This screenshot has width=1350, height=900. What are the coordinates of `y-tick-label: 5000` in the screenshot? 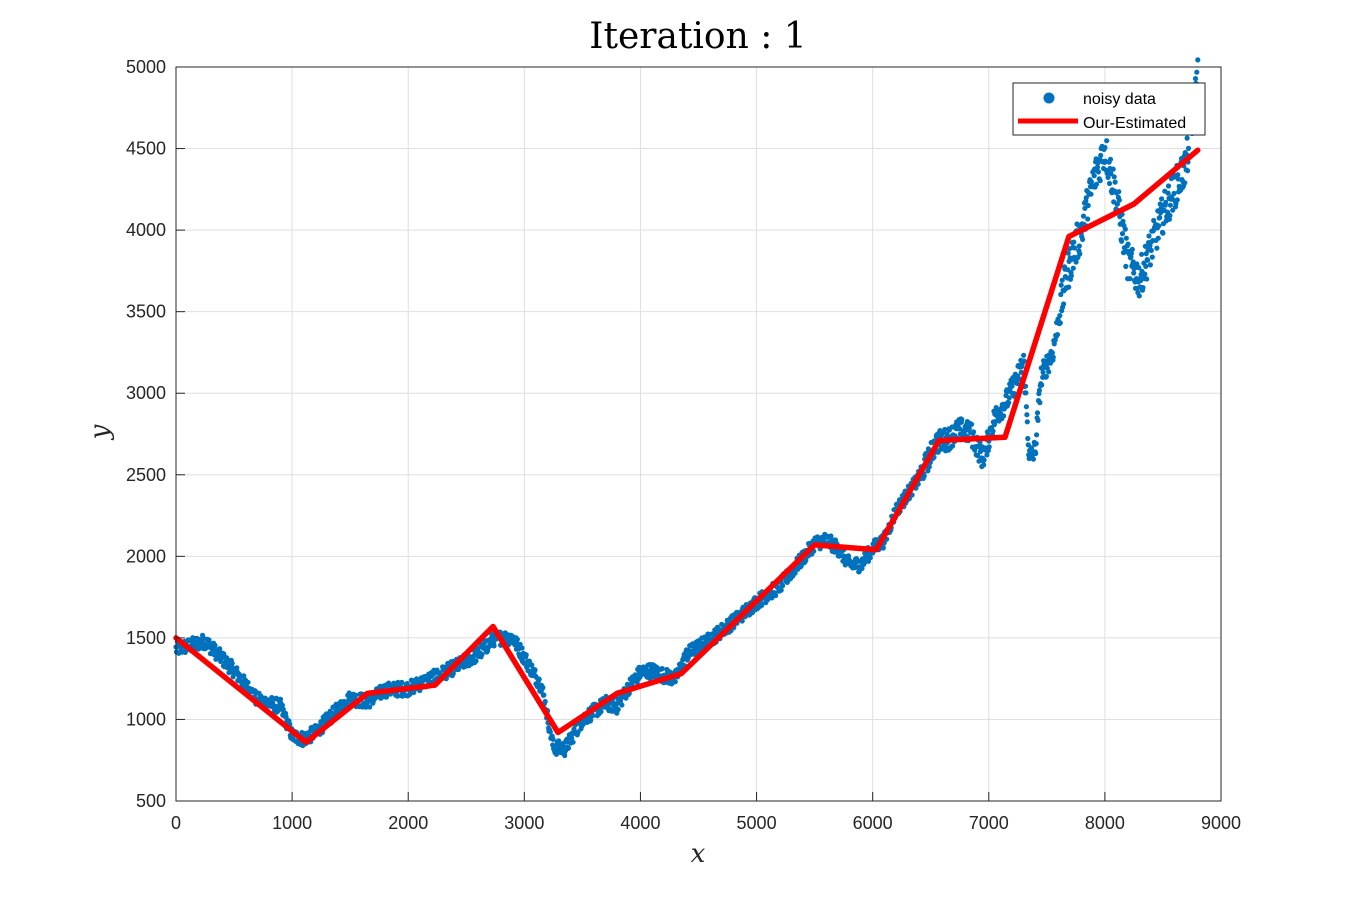 It's located at (146, 67).